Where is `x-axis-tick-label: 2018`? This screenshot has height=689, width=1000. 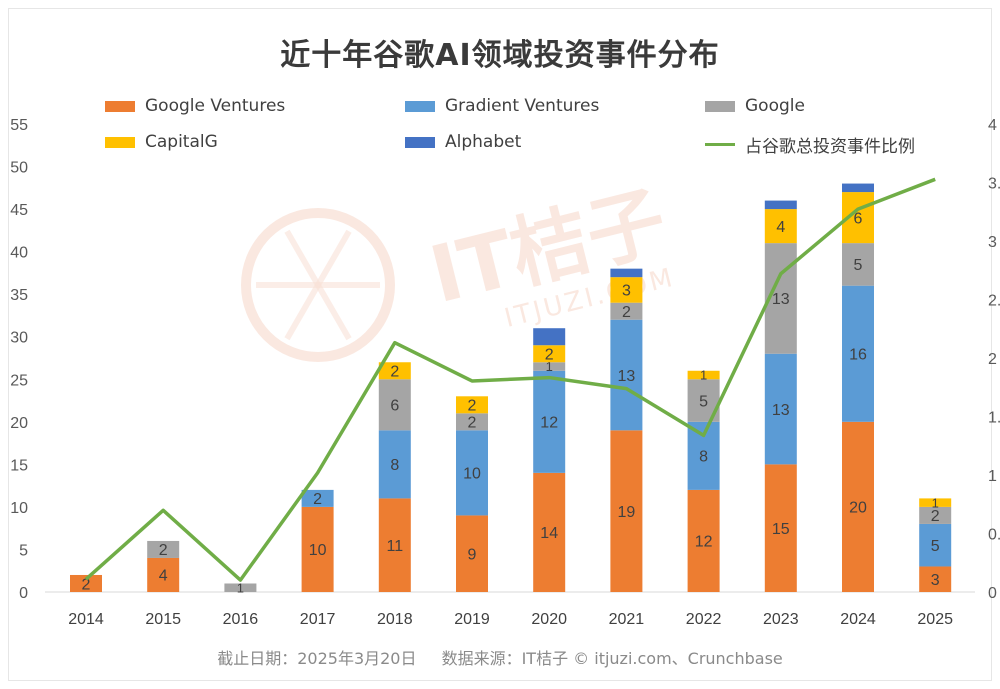 x-axis-tick-label: 2018 is located at coordinates (395, 619).